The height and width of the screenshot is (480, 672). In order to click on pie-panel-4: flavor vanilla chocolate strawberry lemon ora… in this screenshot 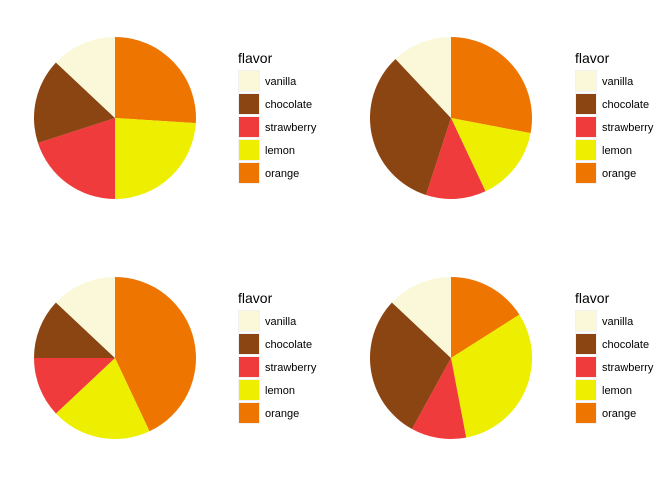, I will do `click(511, 358)`.